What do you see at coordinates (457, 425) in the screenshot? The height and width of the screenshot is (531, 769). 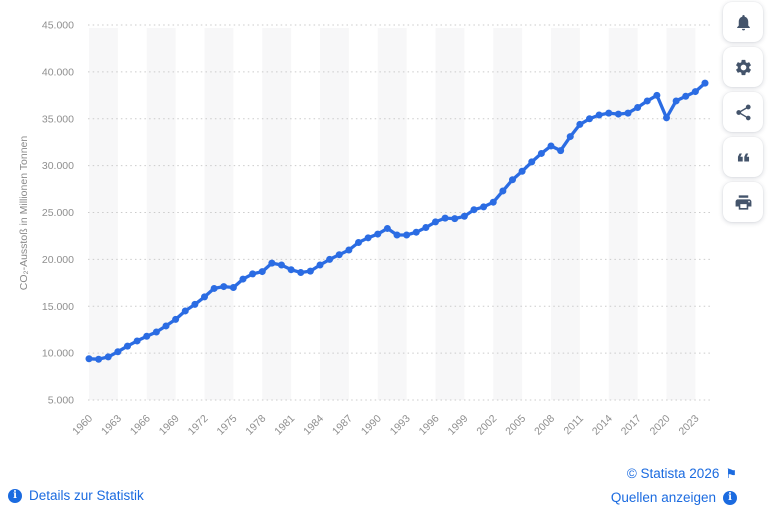 I see `x-tick-label: 1999` at bounding box center [457, 425].